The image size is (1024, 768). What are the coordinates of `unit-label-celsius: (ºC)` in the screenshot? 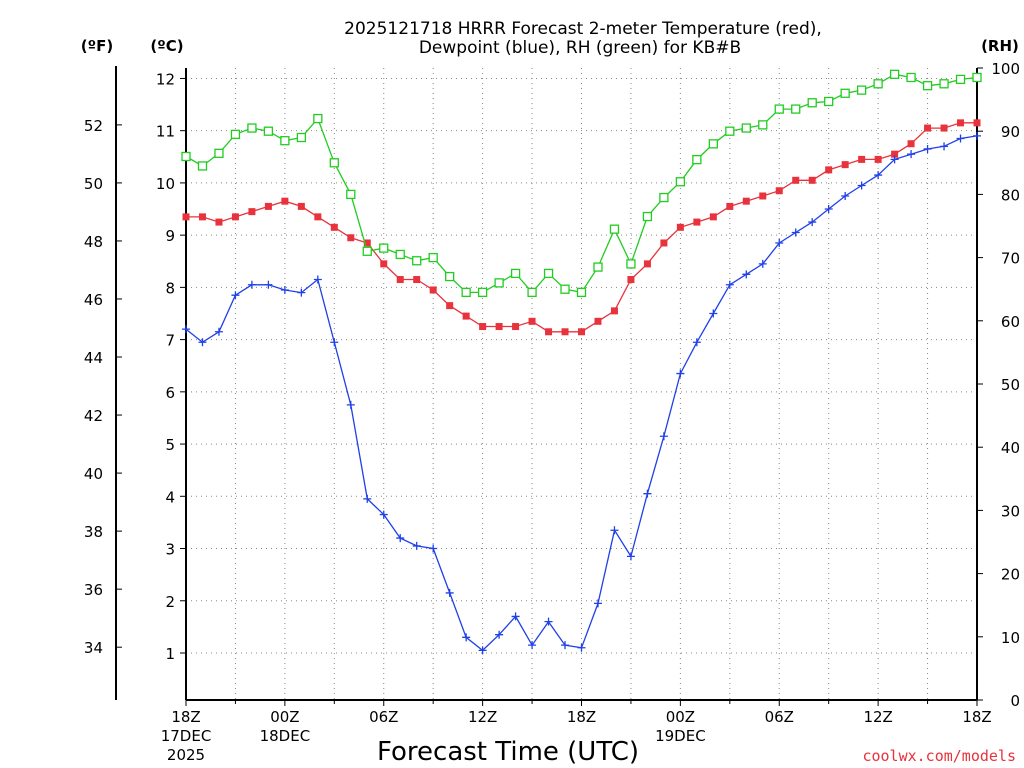 It's located at (166, 46).